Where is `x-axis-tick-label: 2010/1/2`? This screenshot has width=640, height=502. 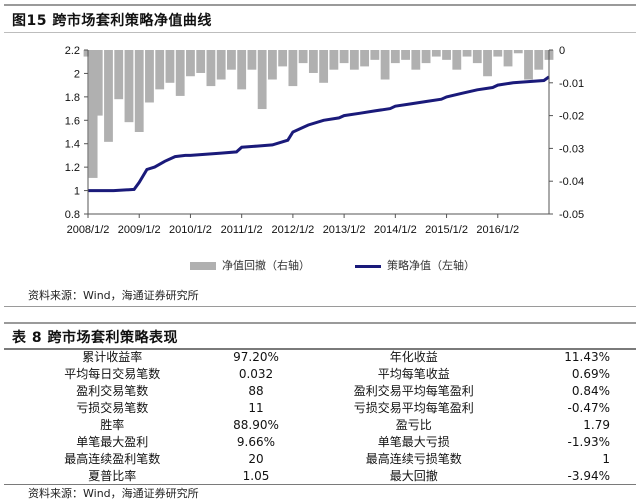
x-axis-tick-label: 2010/1/2 is located at coordinates (190, 230).